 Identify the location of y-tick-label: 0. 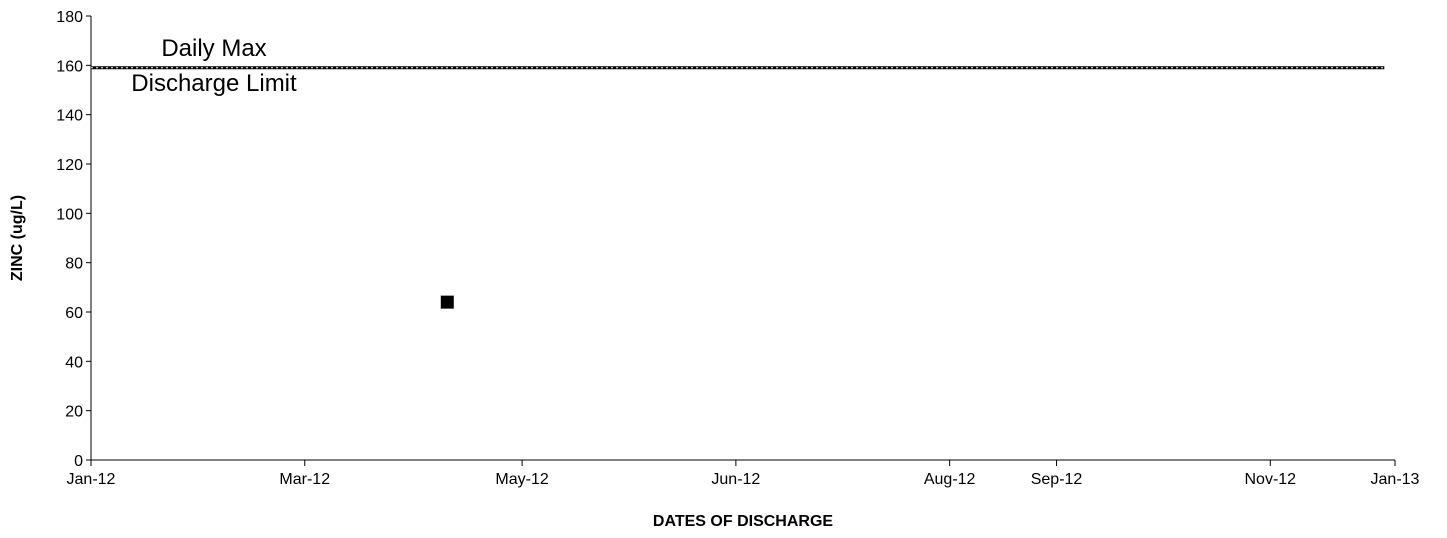
(78, 461).